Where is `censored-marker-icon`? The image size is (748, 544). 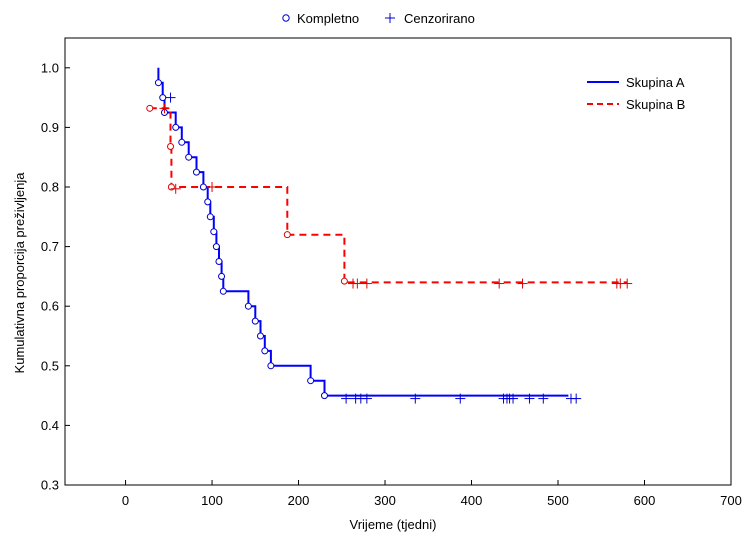
censored-marker-icon is located at coordinates (390, 18).